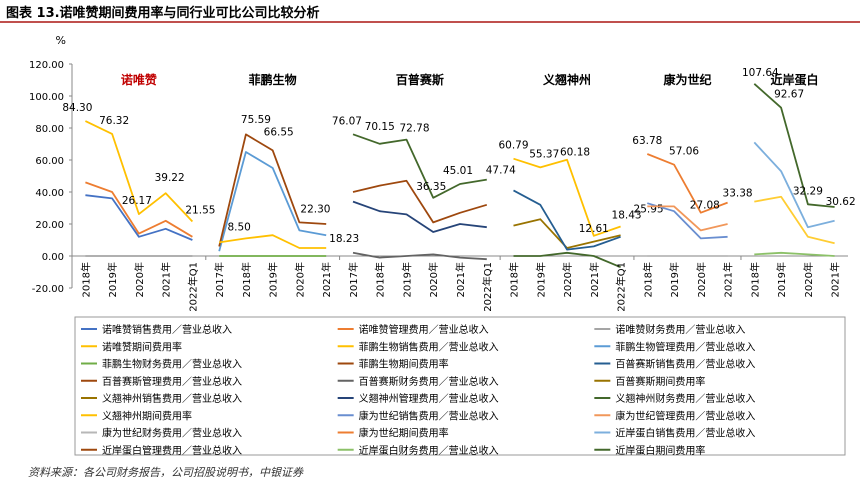 The width and height of the screenshot is (860, 480). Describe the element at coordinates (256, 120) in the screenshot. I see `data-label: 75.59` at that location.